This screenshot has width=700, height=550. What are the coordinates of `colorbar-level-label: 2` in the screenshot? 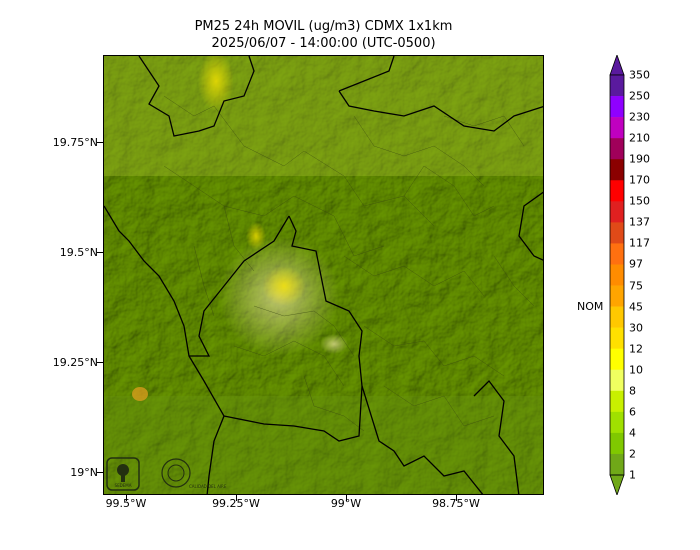 It's located at (632, 454).